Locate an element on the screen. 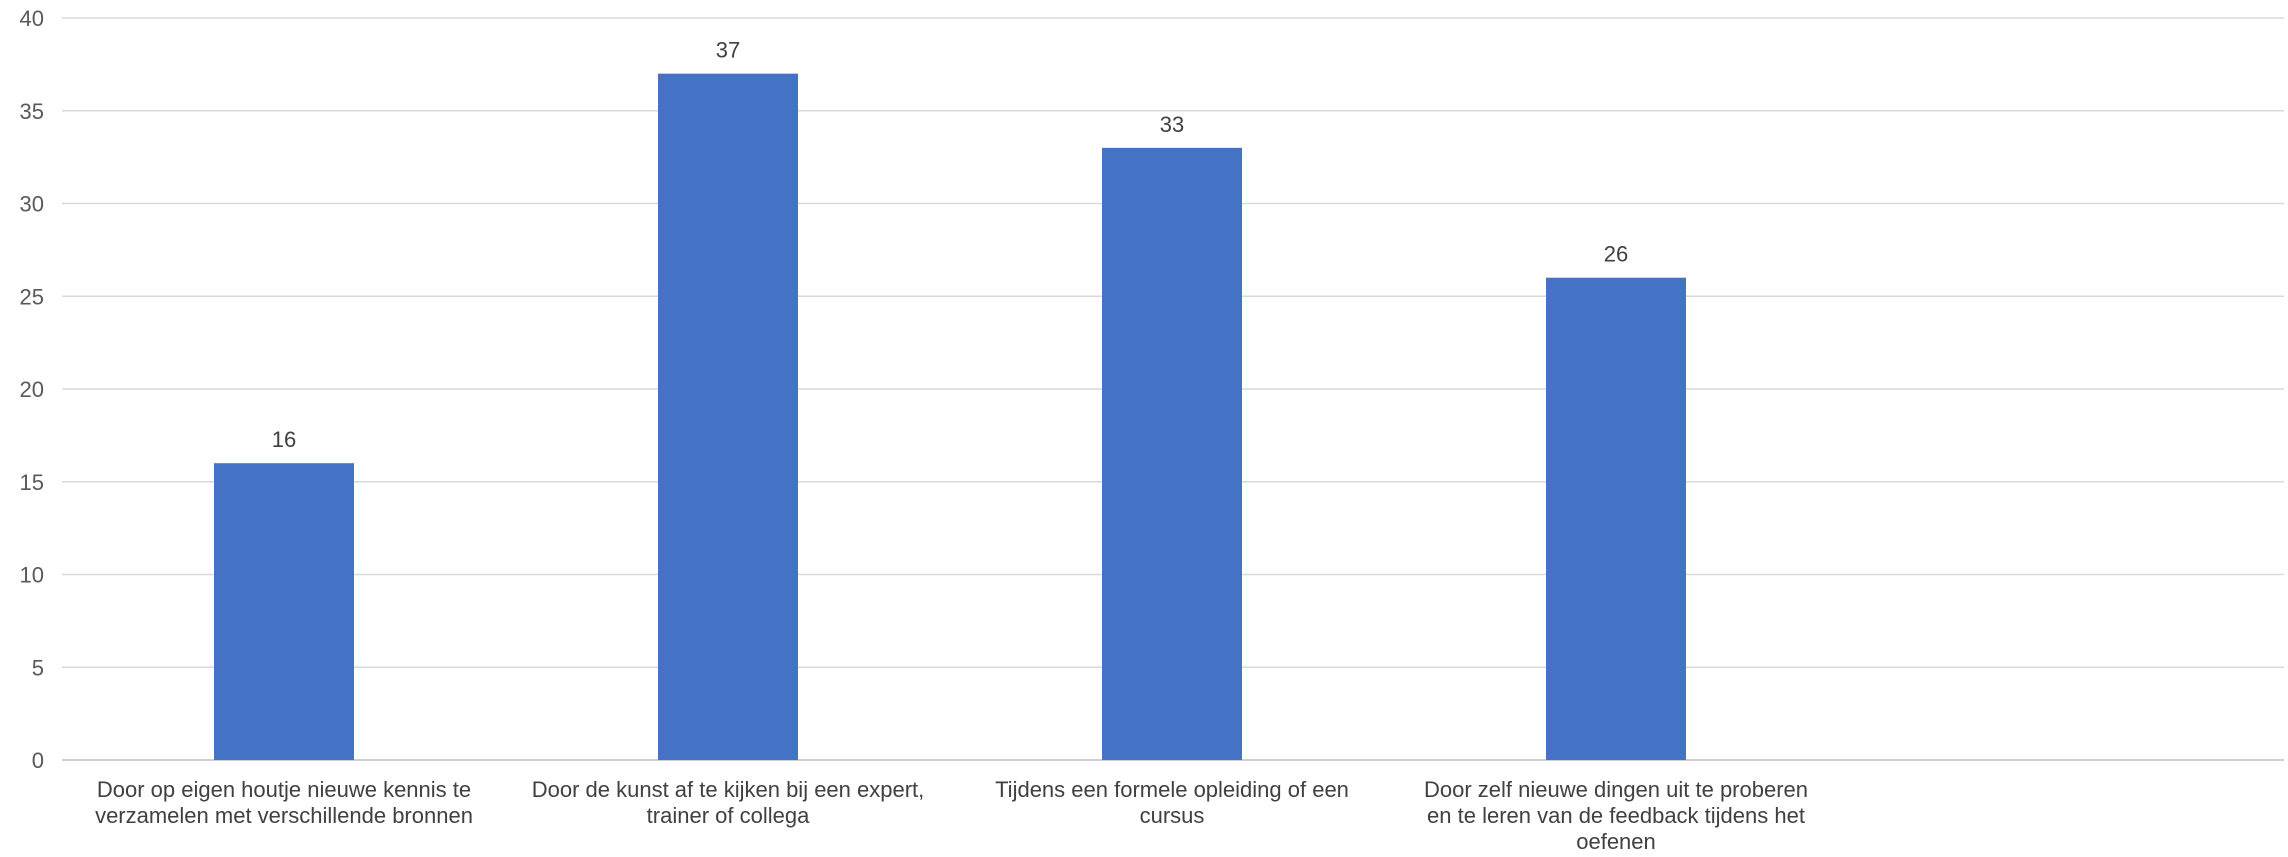  y-axis-tick-labels: 0 5 10 15 20 25 30 35 40 is located at coordinates (32, 389).